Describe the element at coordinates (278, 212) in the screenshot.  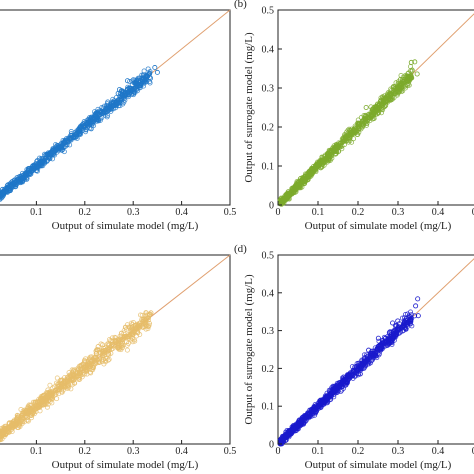
I see `x-tick-label: 0` at that location.